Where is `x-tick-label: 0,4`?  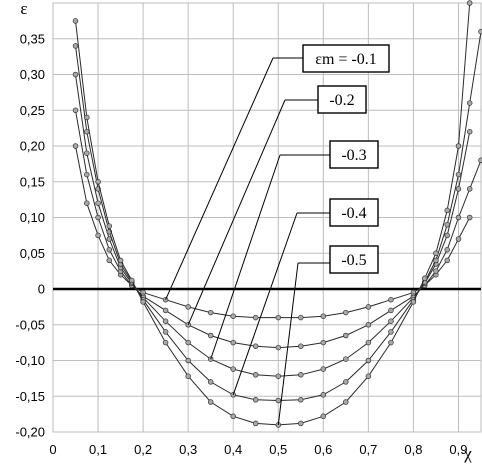
x-tick-label: 0,4 is located at coordinates (233, 449).